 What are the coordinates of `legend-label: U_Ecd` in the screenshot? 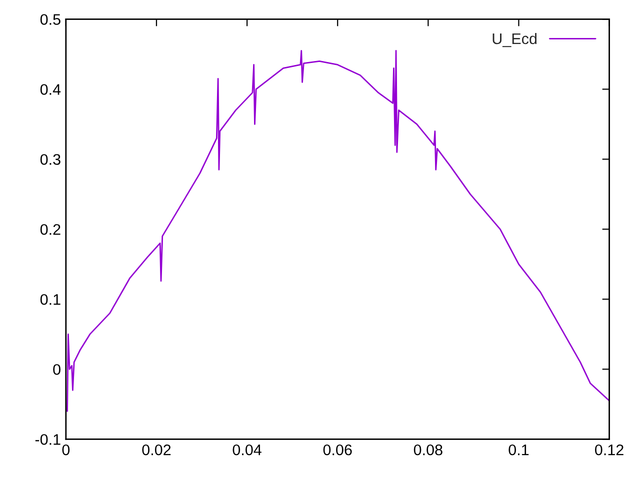 It's located at (514, 40).